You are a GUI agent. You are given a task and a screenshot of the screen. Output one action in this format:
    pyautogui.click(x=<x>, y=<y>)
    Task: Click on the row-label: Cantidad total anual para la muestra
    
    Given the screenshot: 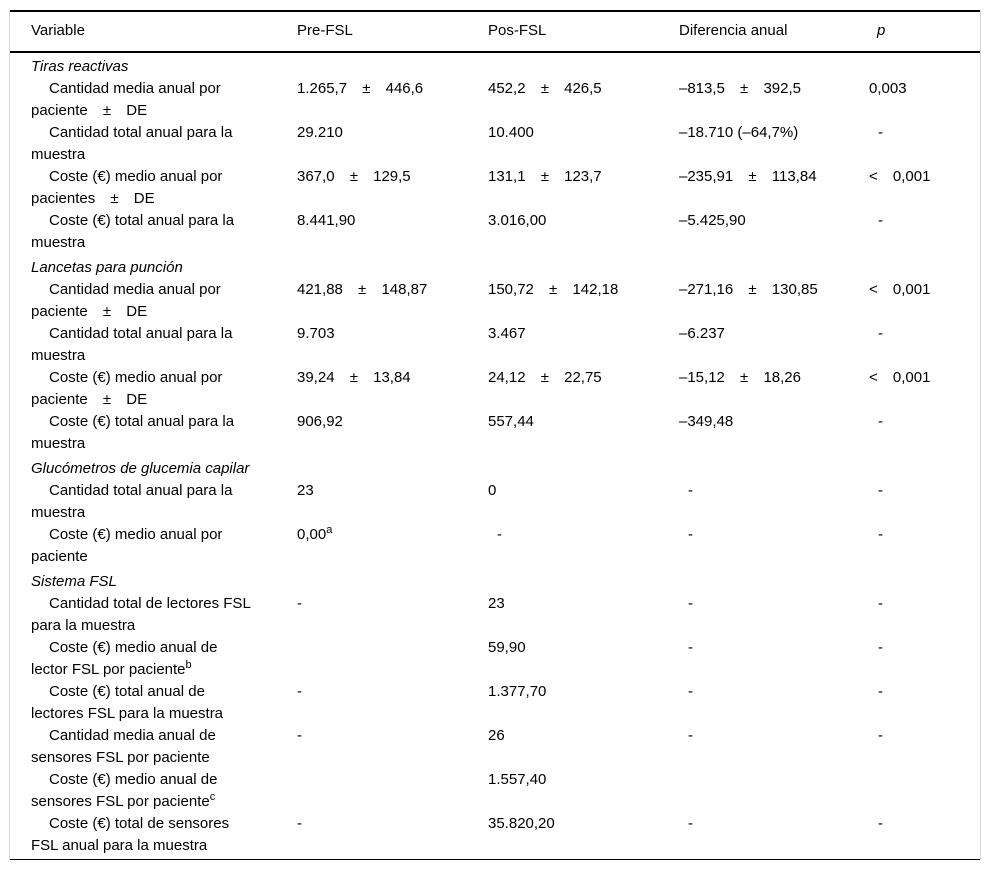 What is the action you would take?
    pyautogui.click(x=164, y=502)
    